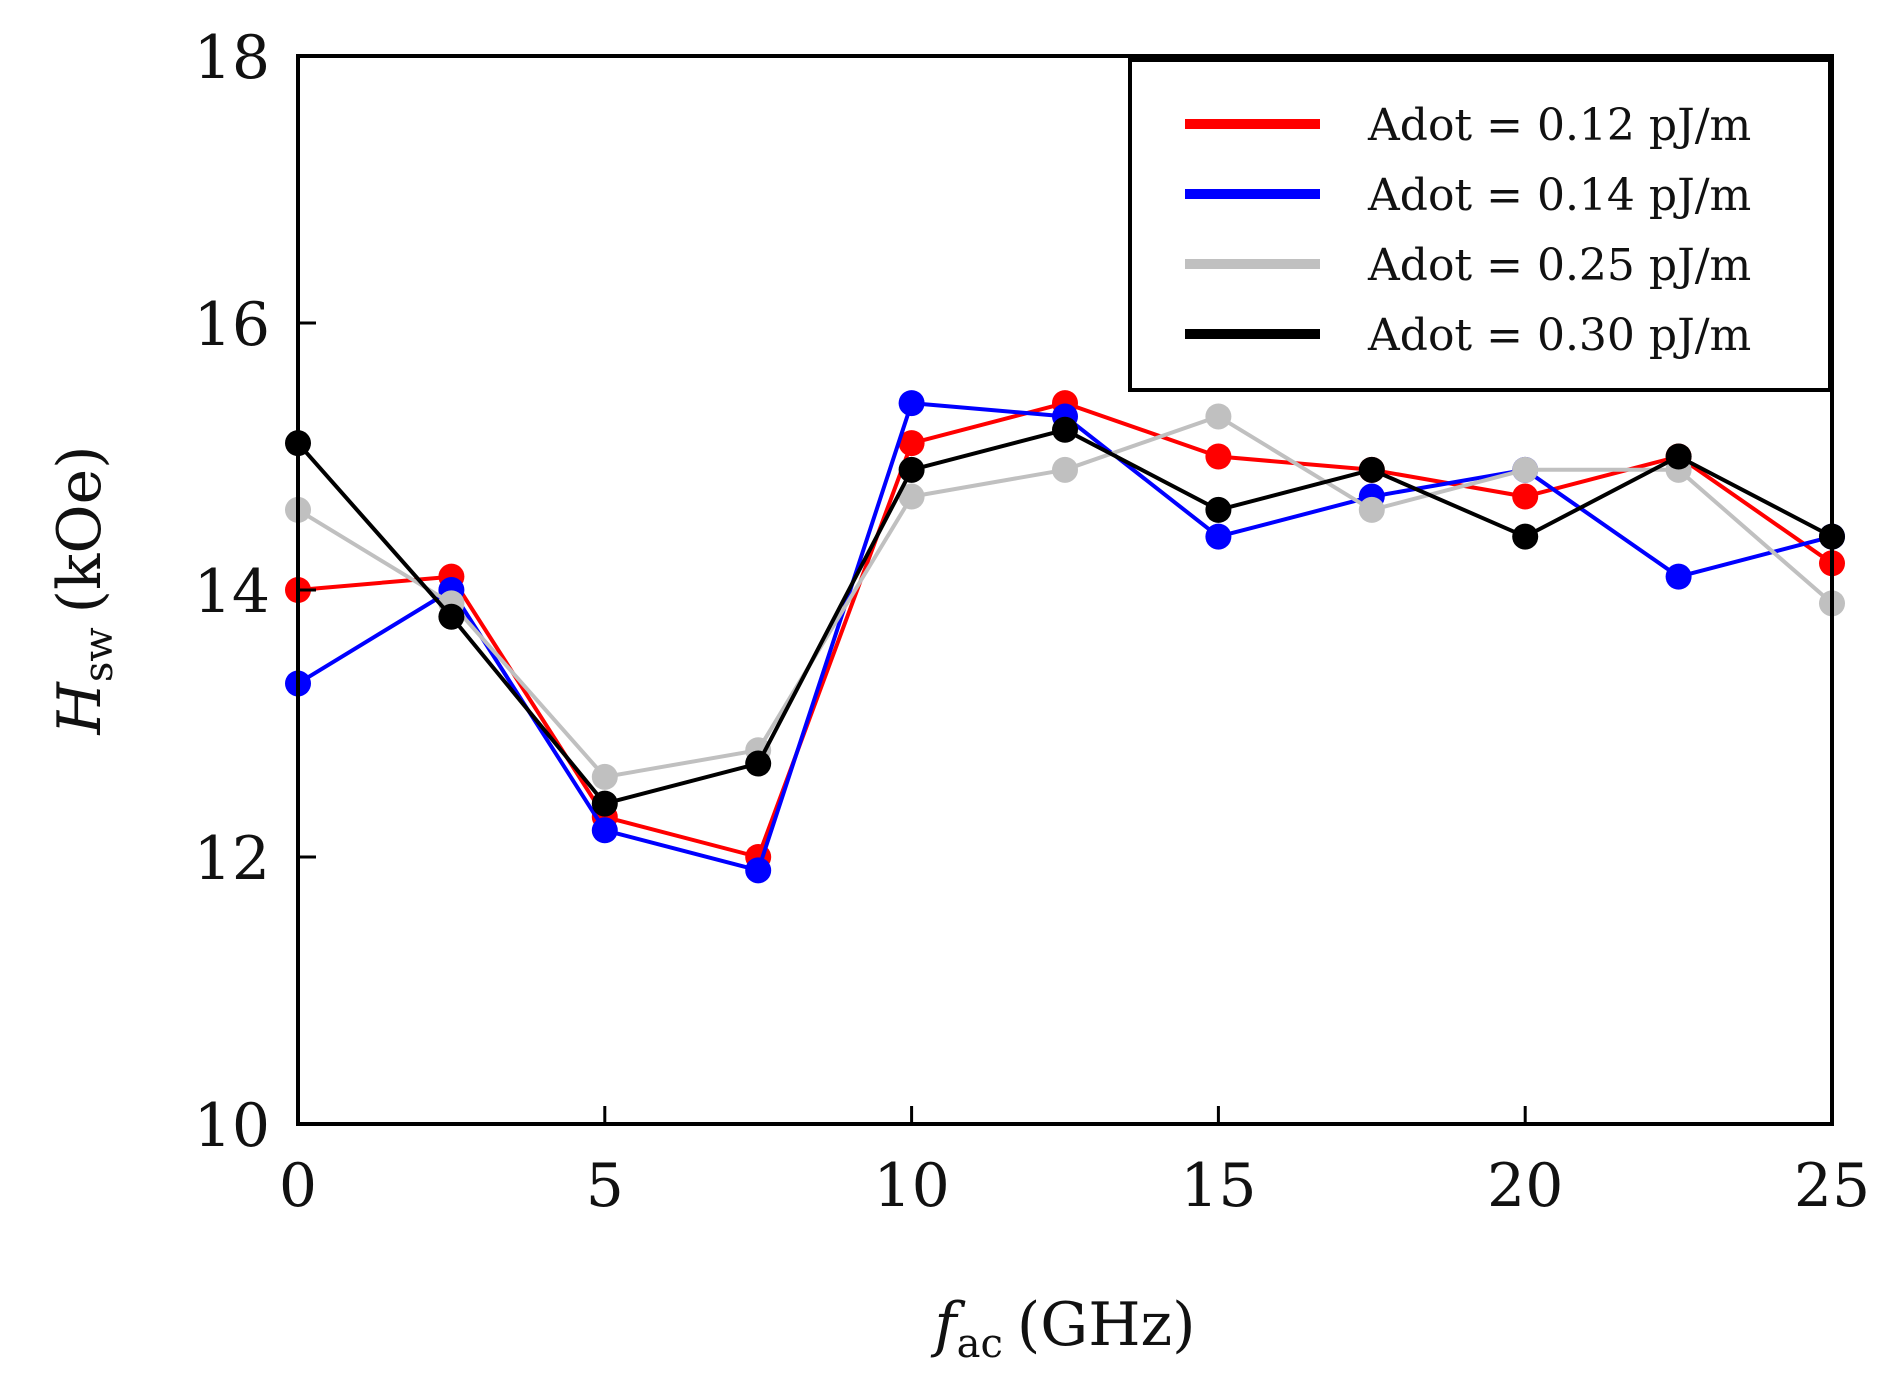  Describe the element at coordinates (1559, 195) in the screenshot. I see `legend-label-1: Adot = 0.14 pJ/m` at that location.